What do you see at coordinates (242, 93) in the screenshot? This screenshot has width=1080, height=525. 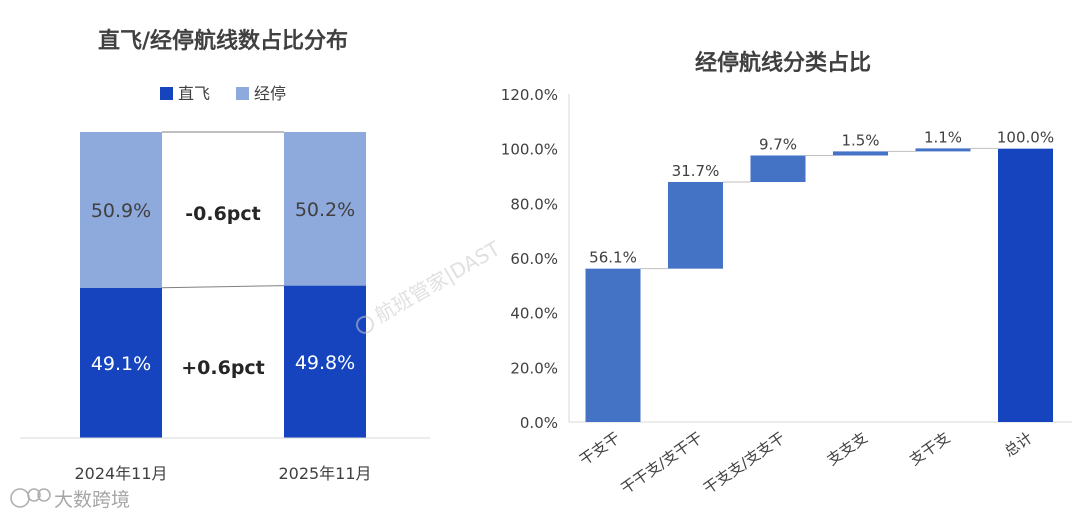 I see `legend-swatch-stop` at bounding box center [242, 93].